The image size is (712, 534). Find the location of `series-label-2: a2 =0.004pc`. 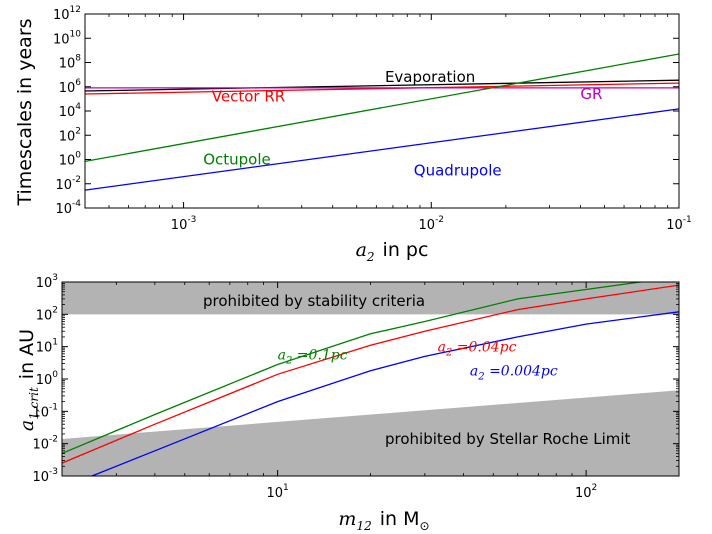

series-label-2: a2 =0.004pc is located at coordinates (514, 372).